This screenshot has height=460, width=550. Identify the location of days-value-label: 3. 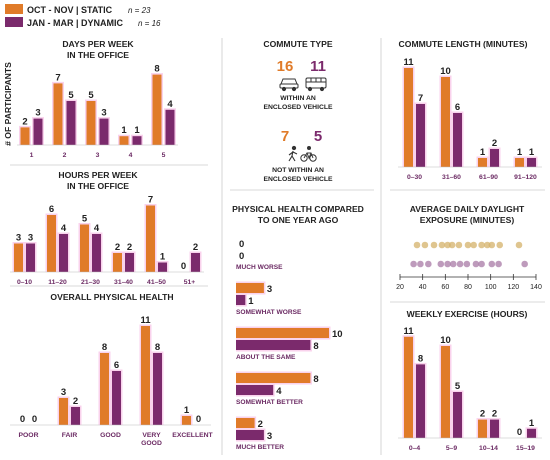
(103, 113).